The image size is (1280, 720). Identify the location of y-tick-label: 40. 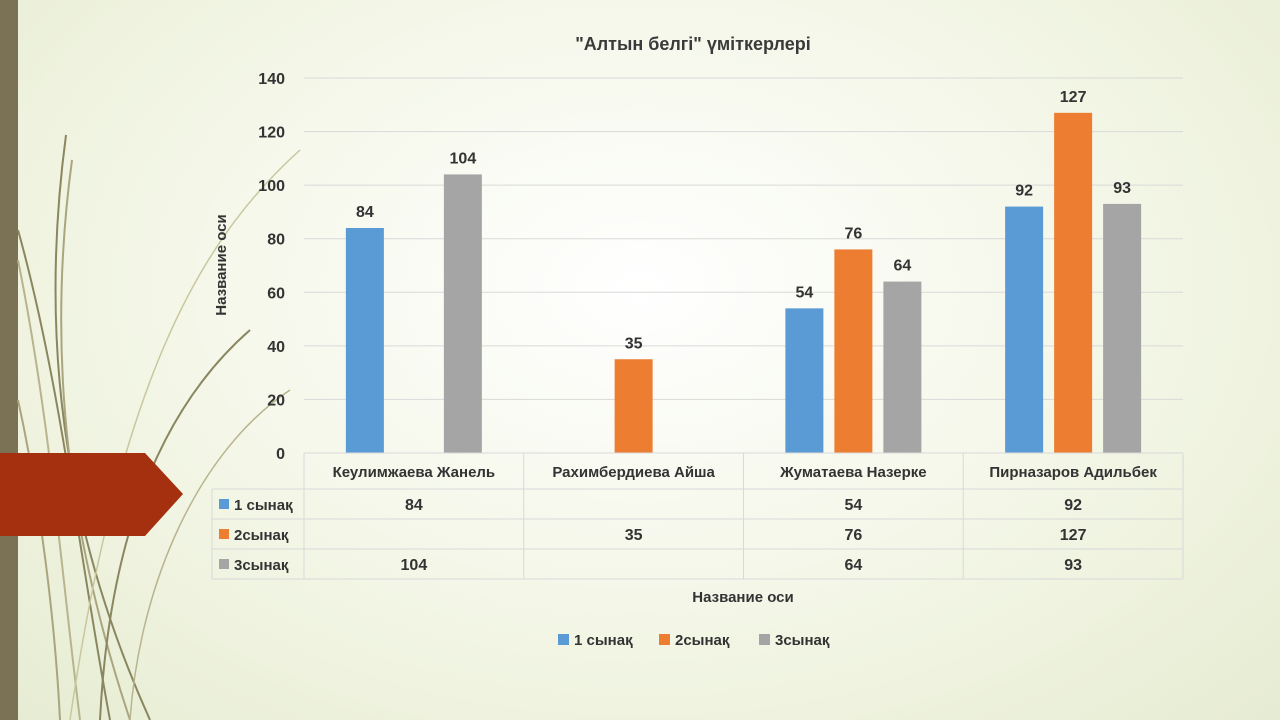
(276, 347).